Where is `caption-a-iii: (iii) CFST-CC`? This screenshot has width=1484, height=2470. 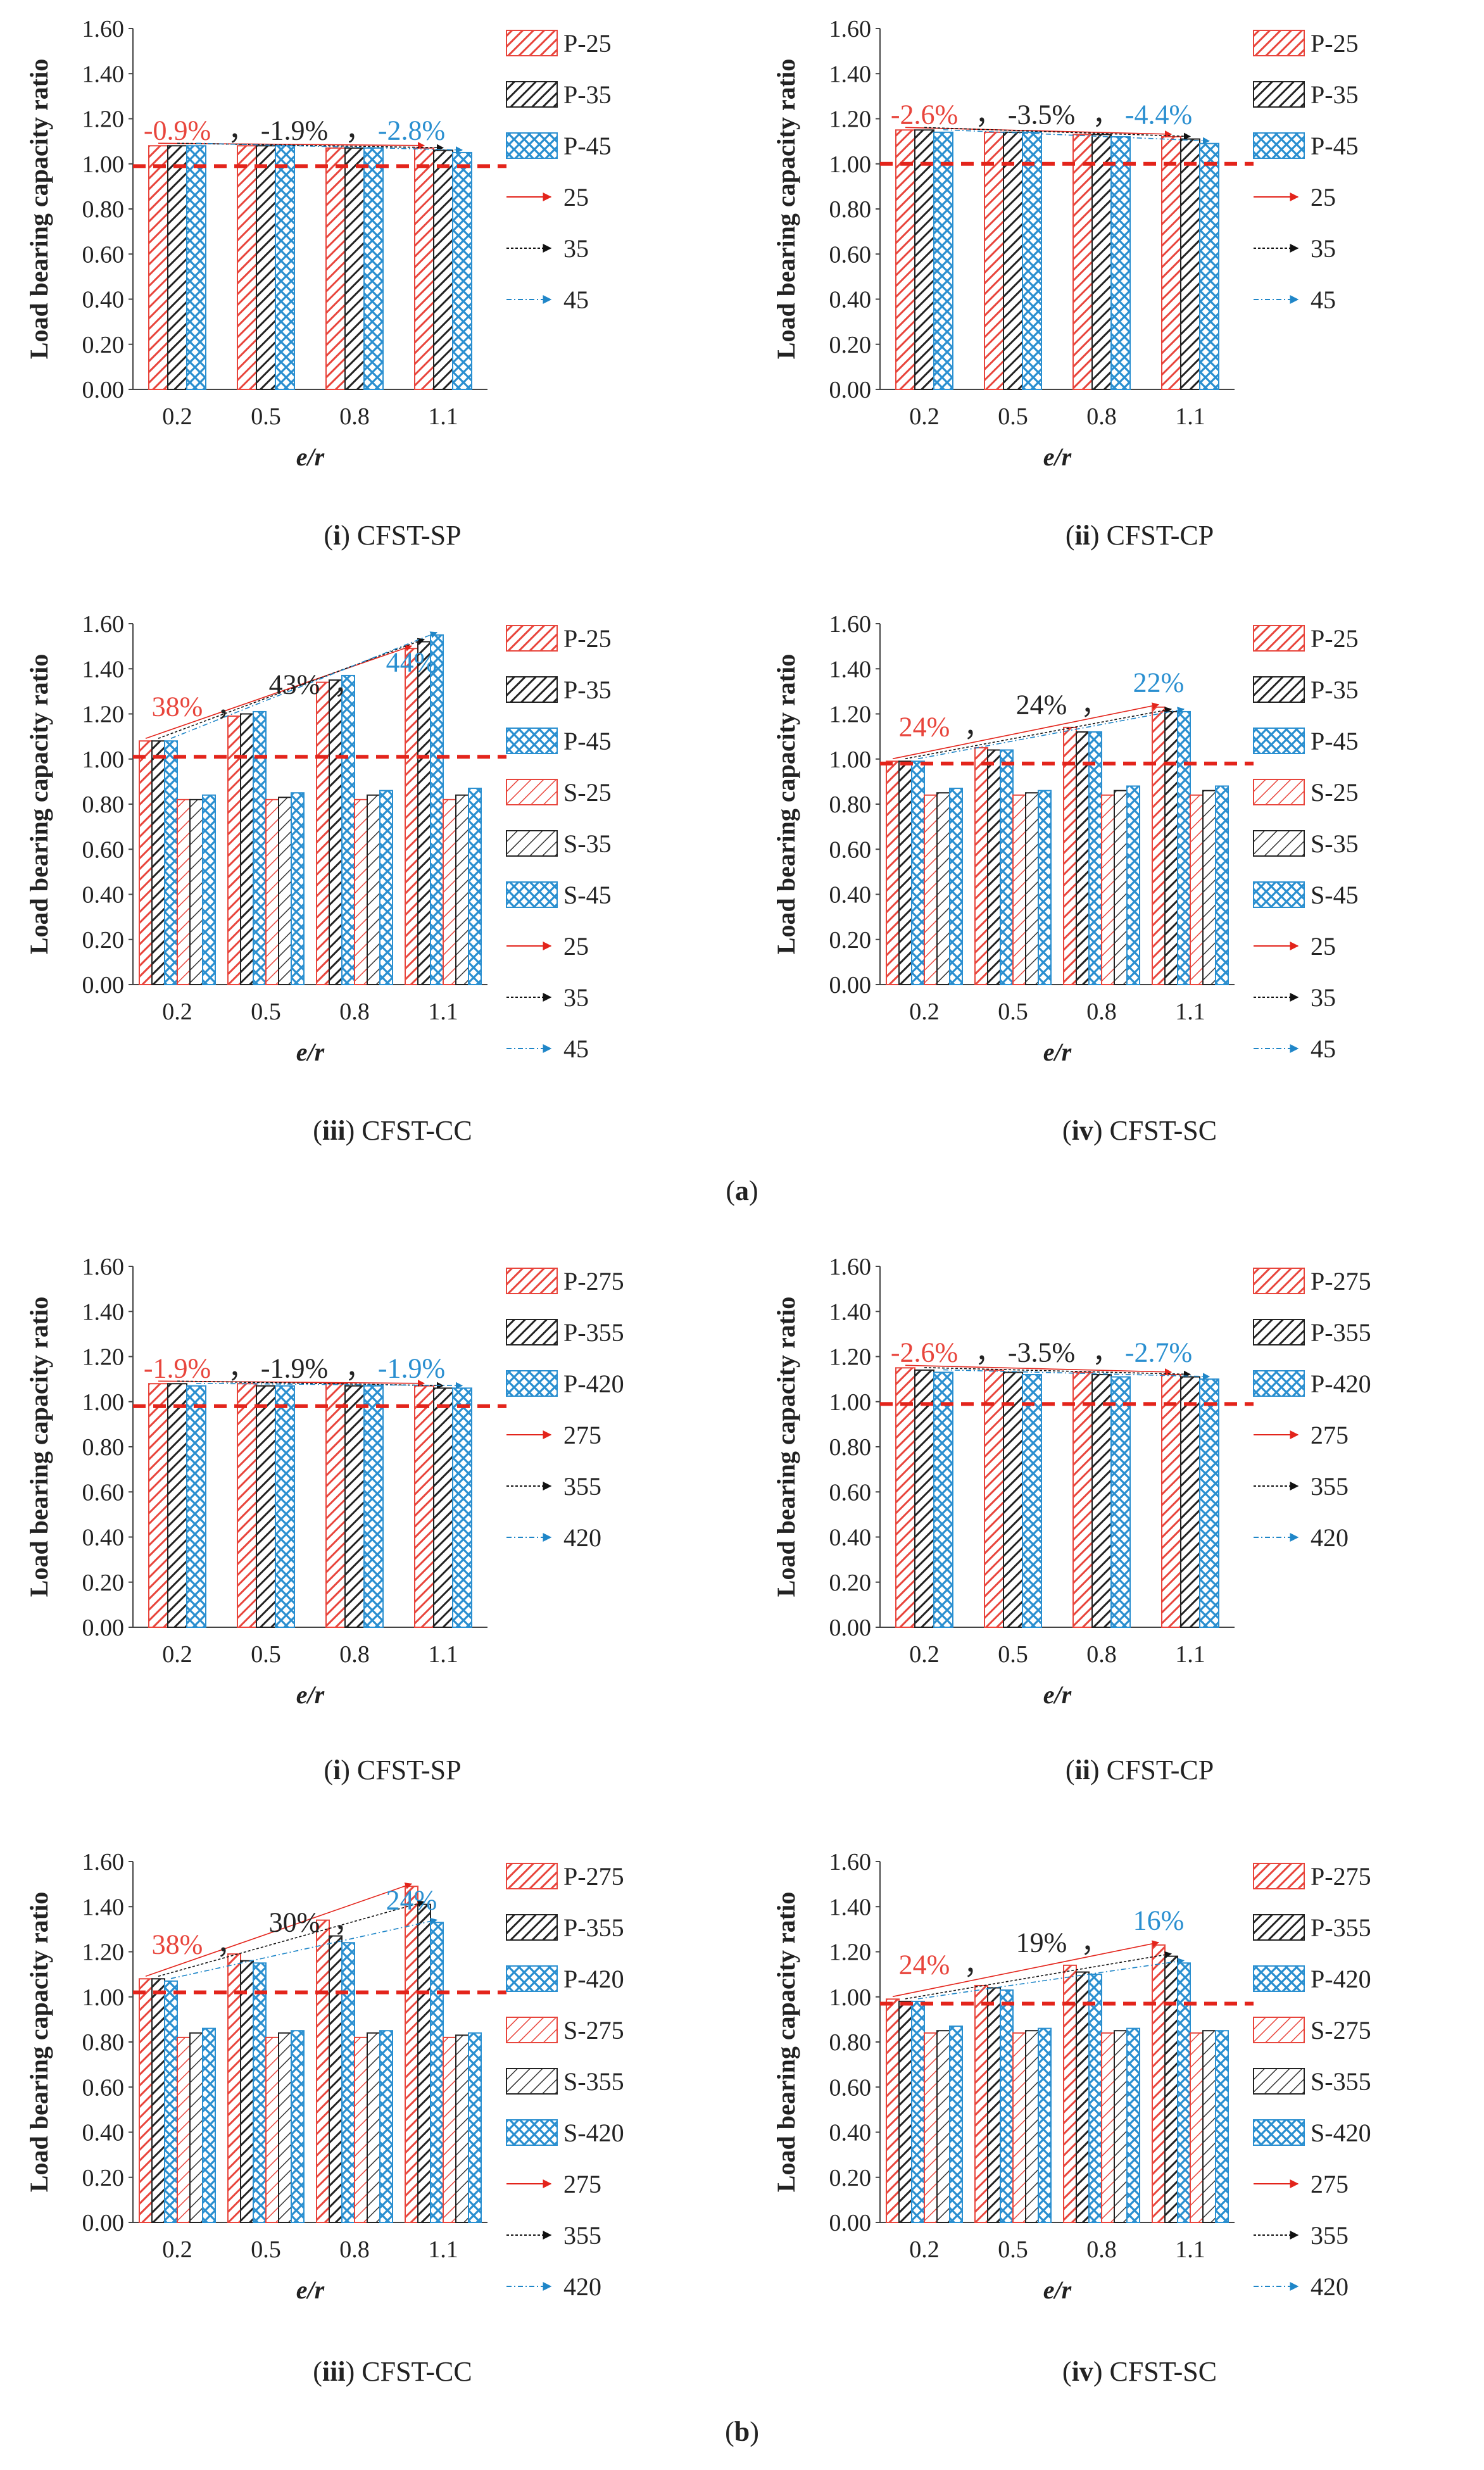
caption-a-iii: (iii) CFST-CC is located at coordinates (392, 1130).